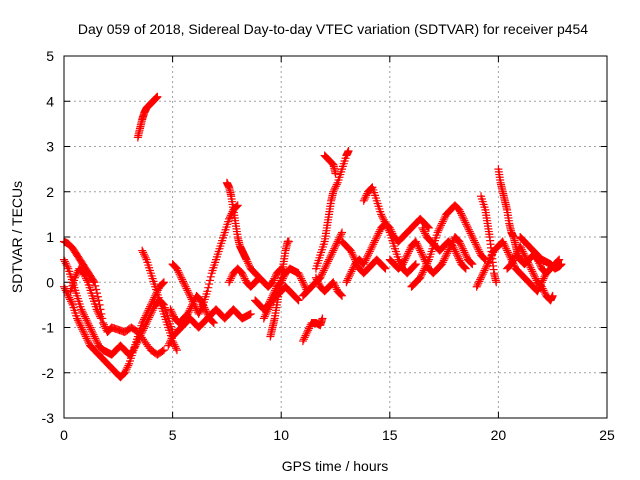  What do you see at coordinates (281, 289) in the screenshot?
I see `series-s13` at bounding box center [281, 289].